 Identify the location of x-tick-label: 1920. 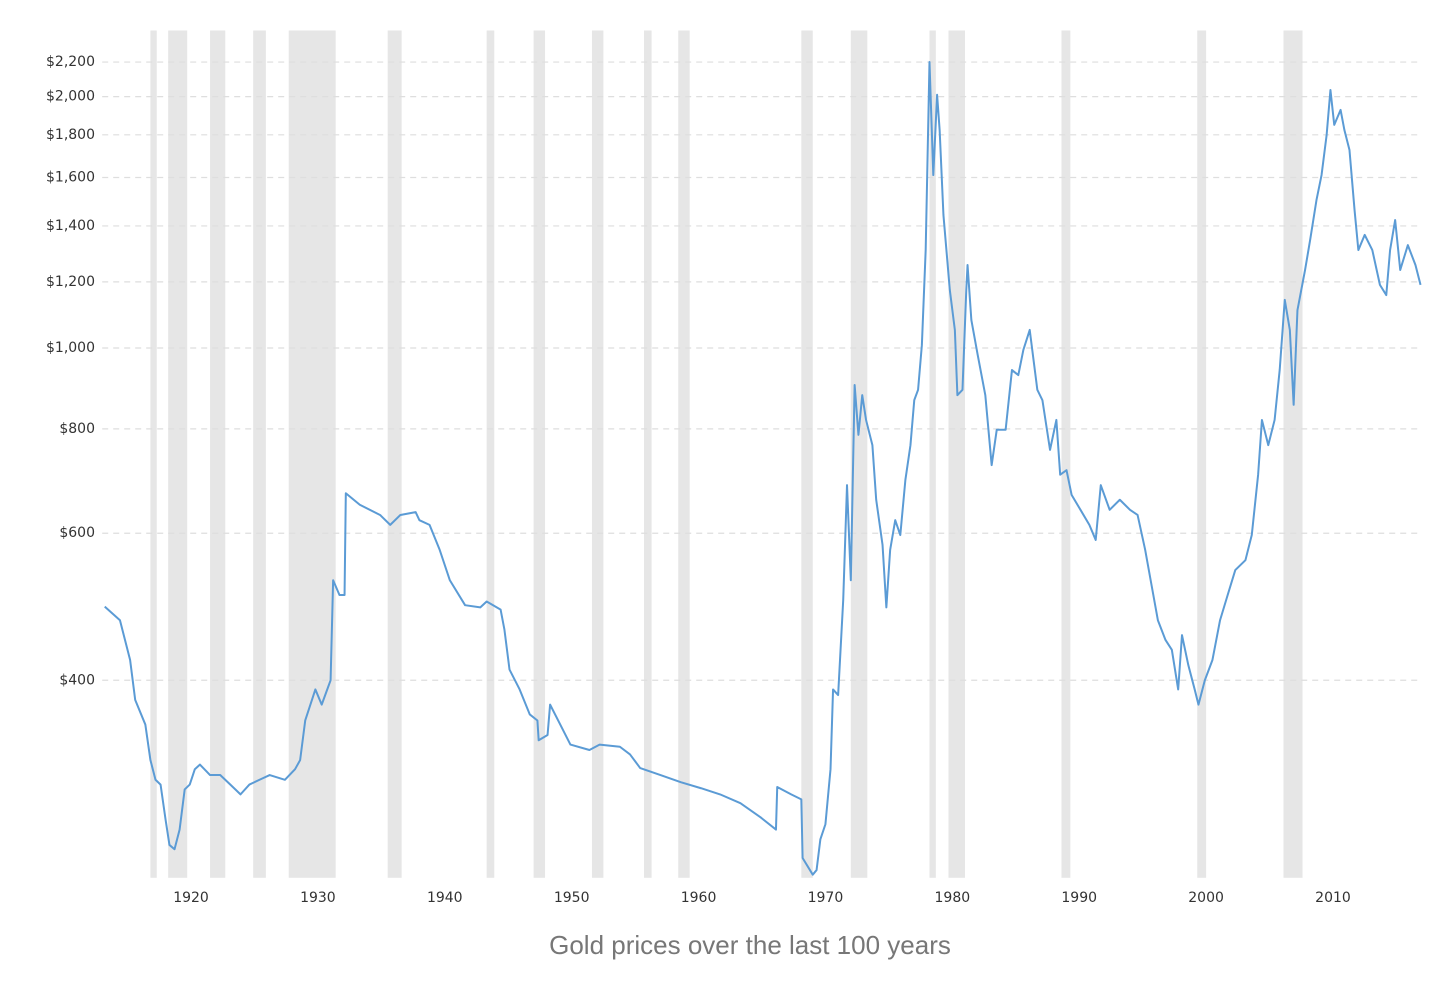
(191, 898).